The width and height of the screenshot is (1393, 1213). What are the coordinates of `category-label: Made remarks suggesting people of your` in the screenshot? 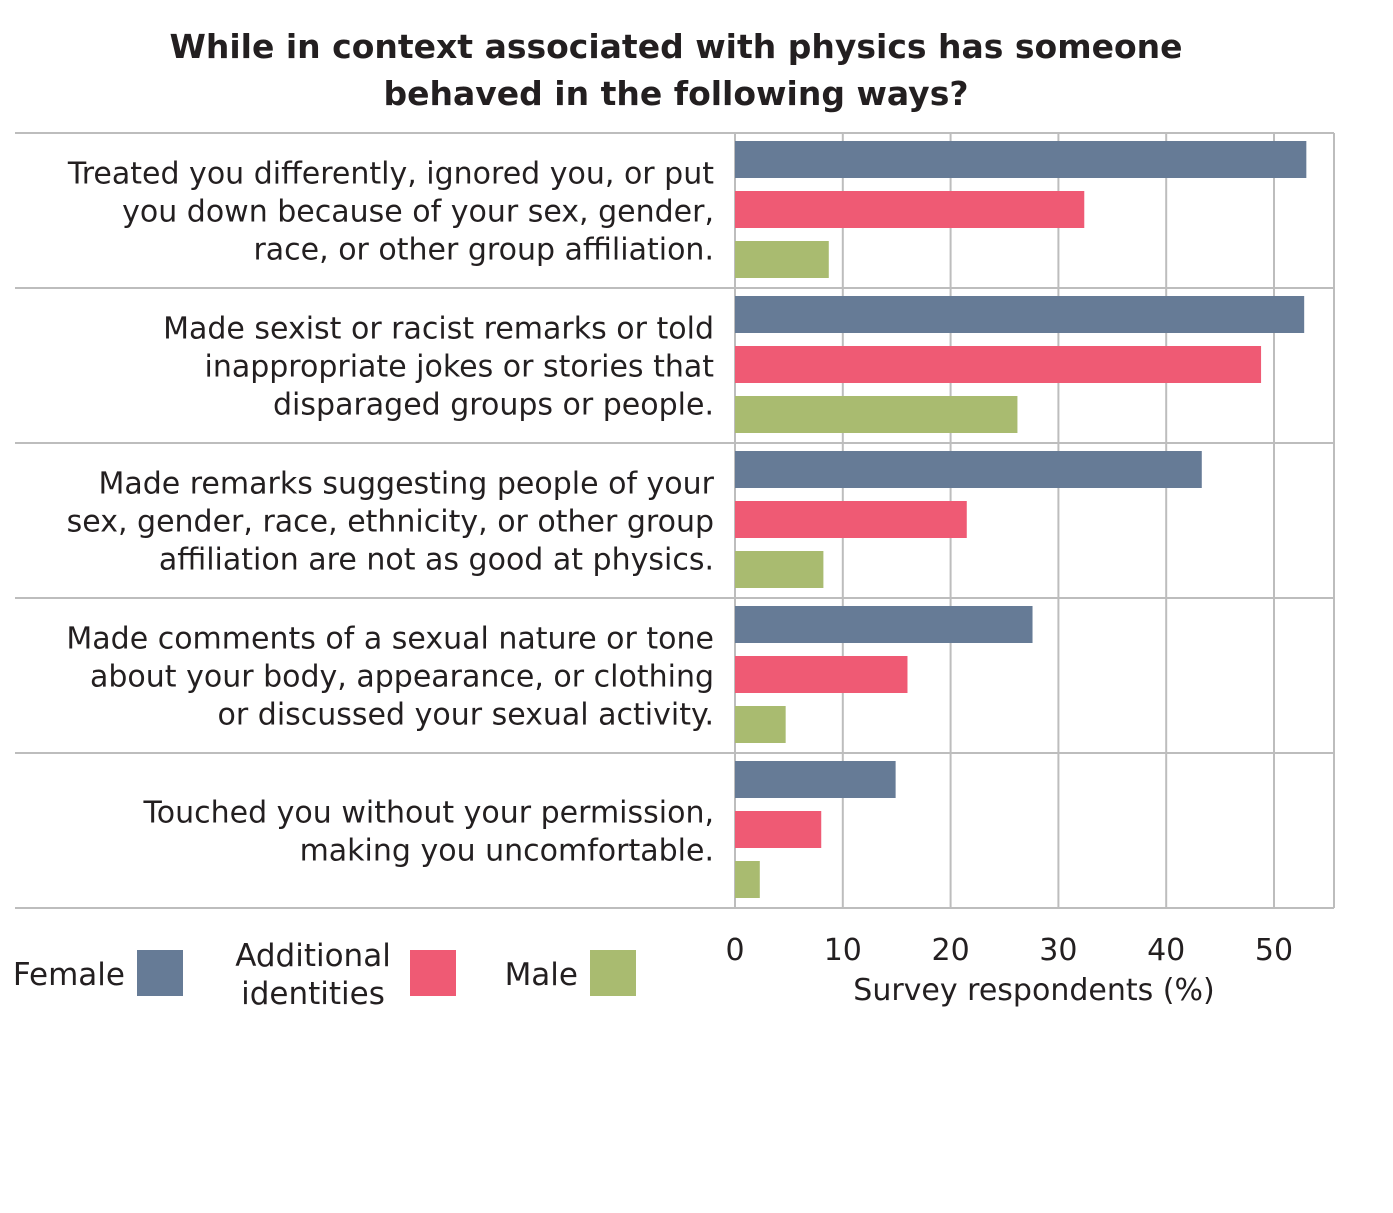 It's located at (406, 484).